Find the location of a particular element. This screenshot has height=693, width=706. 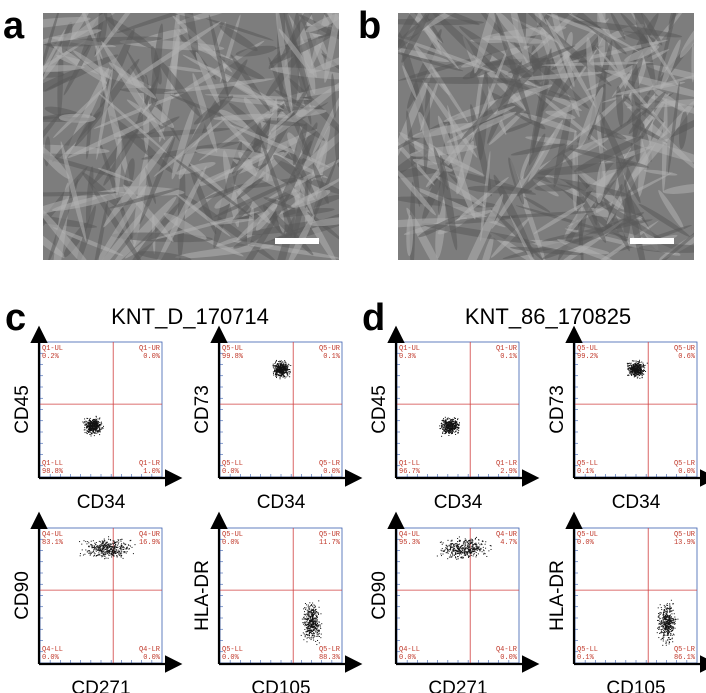

y-axis-label: CD45 is located at coordinates (379, 409).